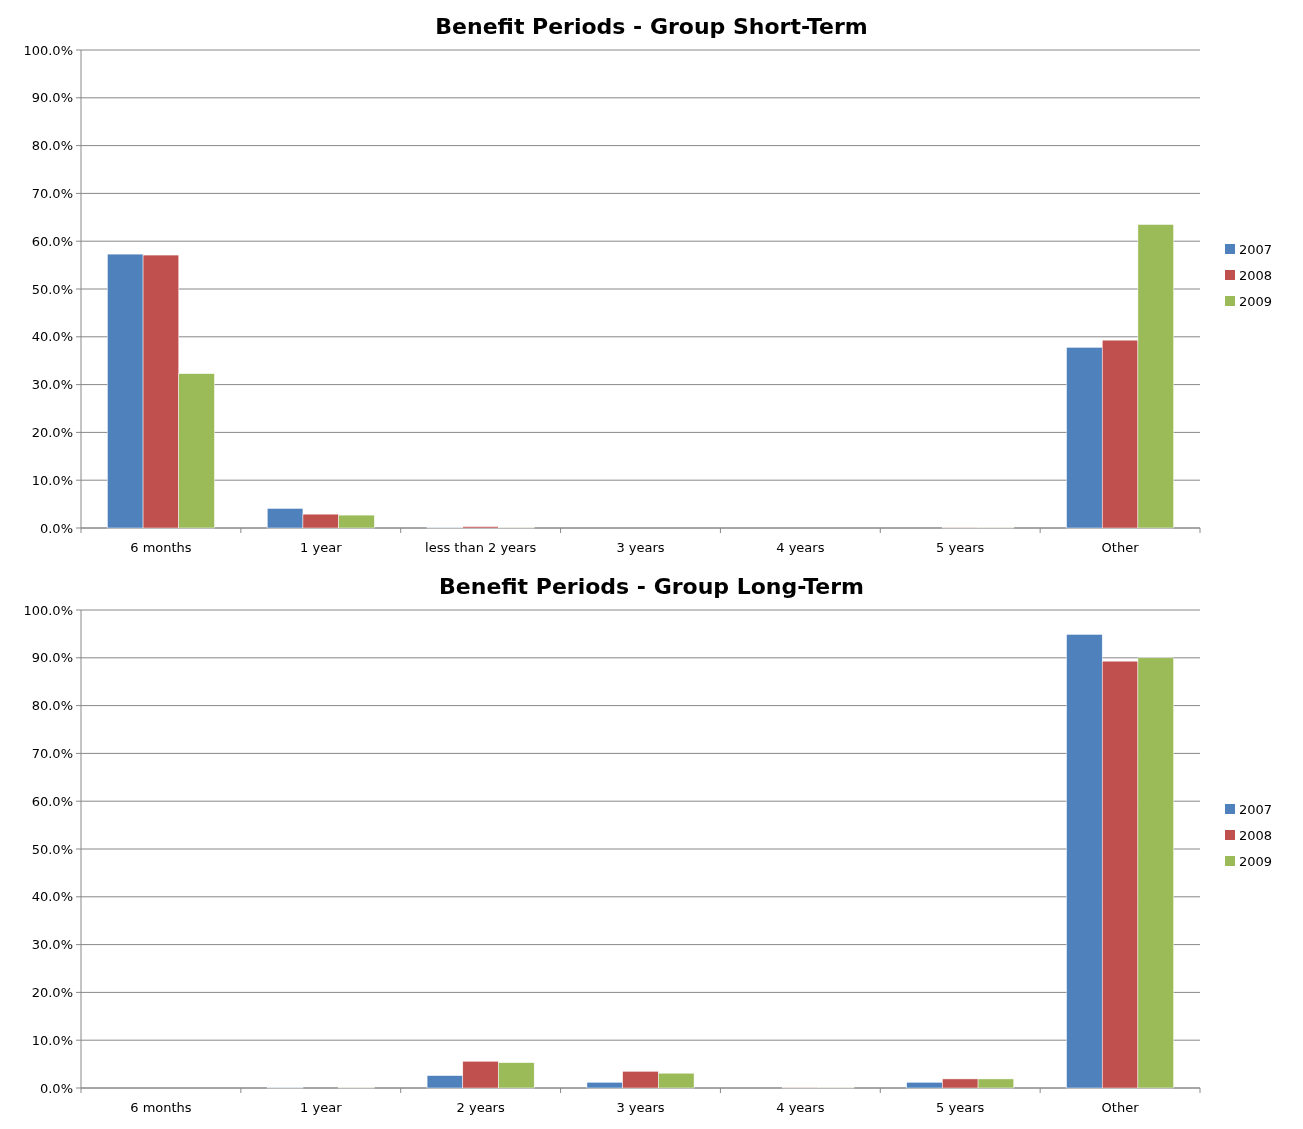  I want to click on x-tick-label: 2 years, so click(480, 1107).